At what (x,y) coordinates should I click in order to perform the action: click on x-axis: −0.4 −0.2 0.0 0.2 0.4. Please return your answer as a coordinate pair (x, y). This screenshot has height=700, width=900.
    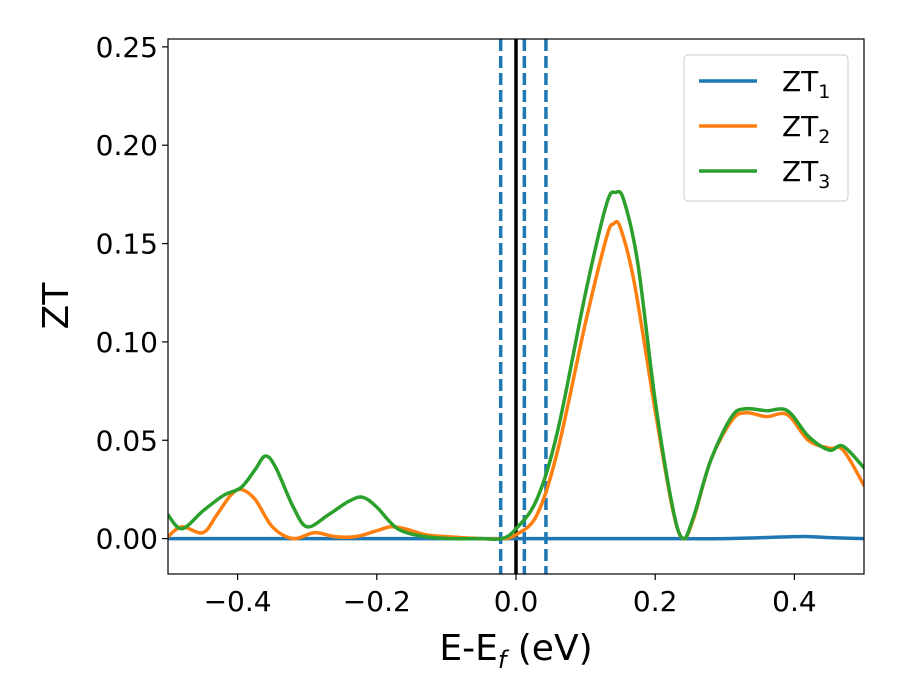
    Looking at the image, I should click on (510, 596).